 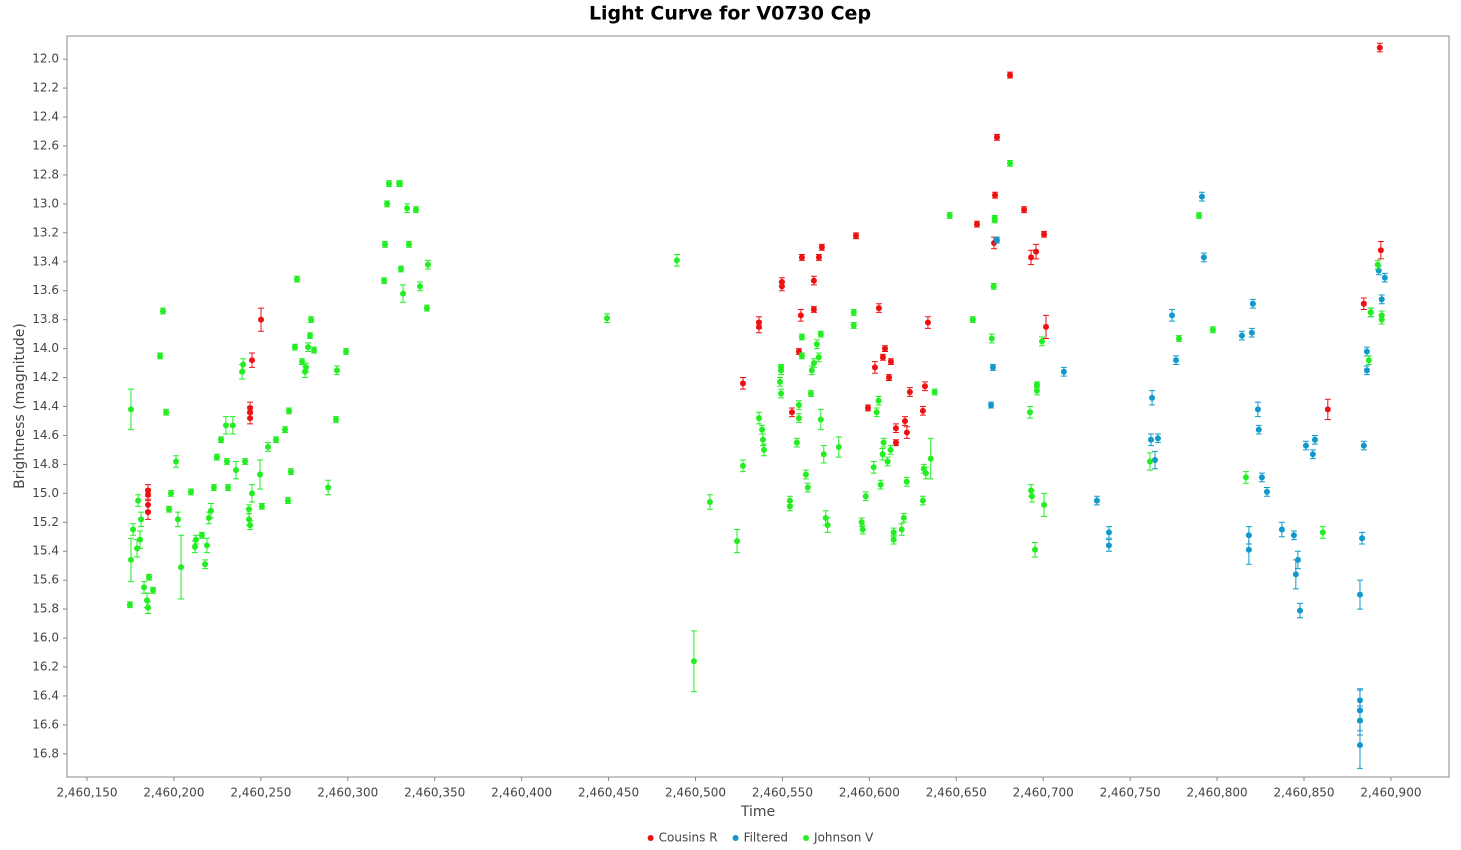 I want to click on x-tick-label: 2,460,800, so click(x=1217, y=793).